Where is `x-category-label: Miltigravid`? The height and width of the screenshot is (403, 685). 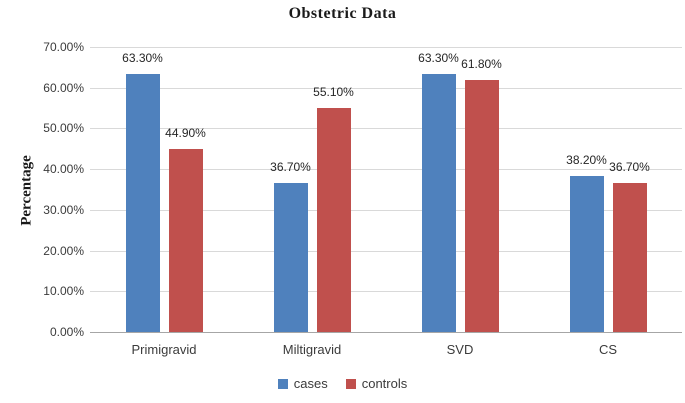 x-category-label: Miltigravid is located at coordinates (312, 349).